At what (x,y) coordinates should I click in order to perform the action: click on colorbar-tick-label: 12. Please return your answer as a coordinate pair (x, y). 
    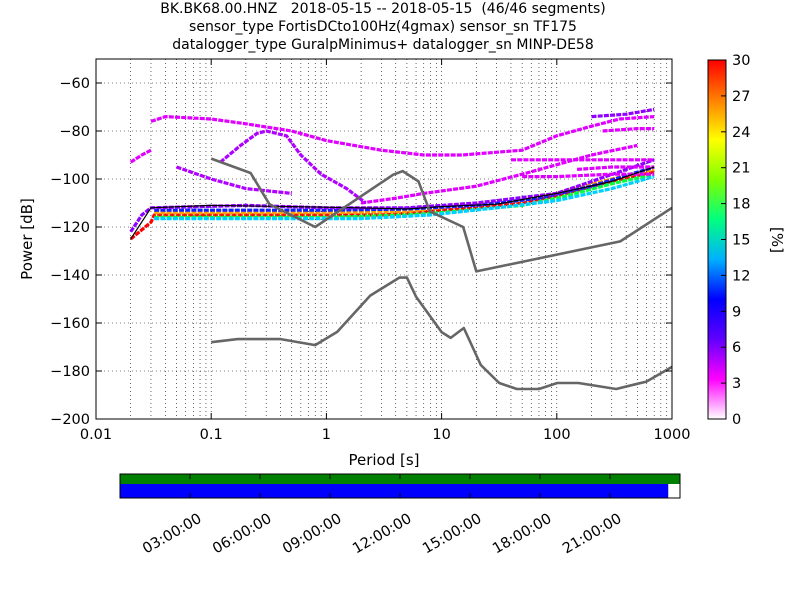
    Looking at the image, I should click on (741, 276).